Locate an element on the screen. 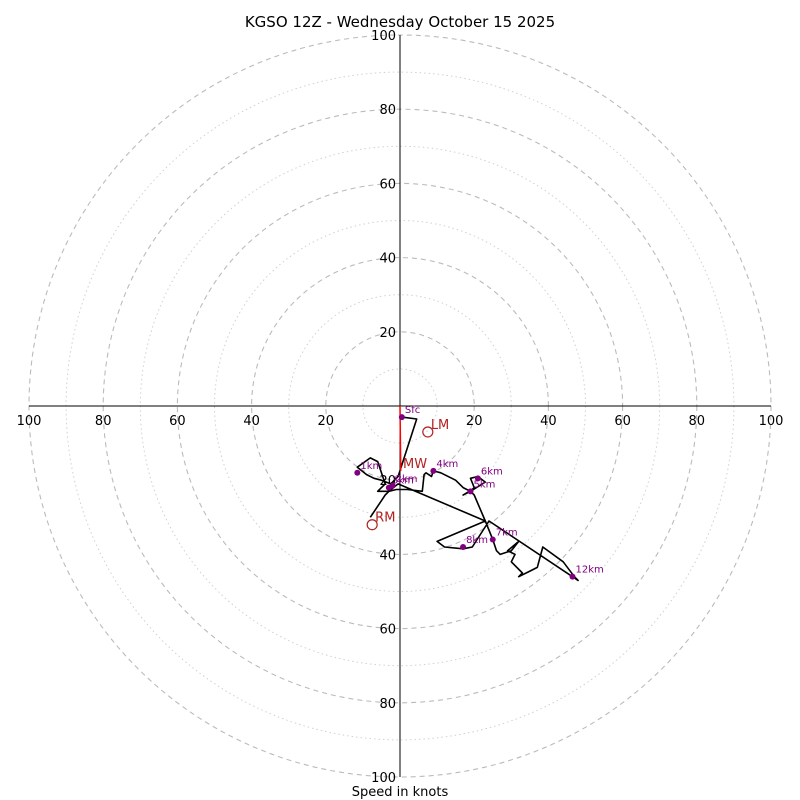 This screenshot has width=800, height=800. km-marker-label: 7km is located at coordinates (507, 533).